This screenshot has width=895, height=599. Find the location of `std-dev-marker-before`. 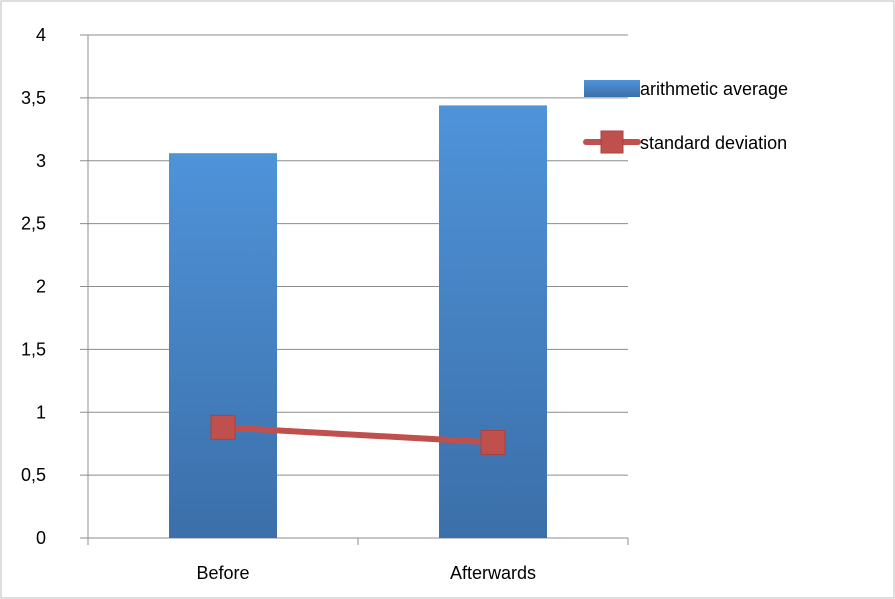

std-dev-marker-before is located at coordinates (223, 427).